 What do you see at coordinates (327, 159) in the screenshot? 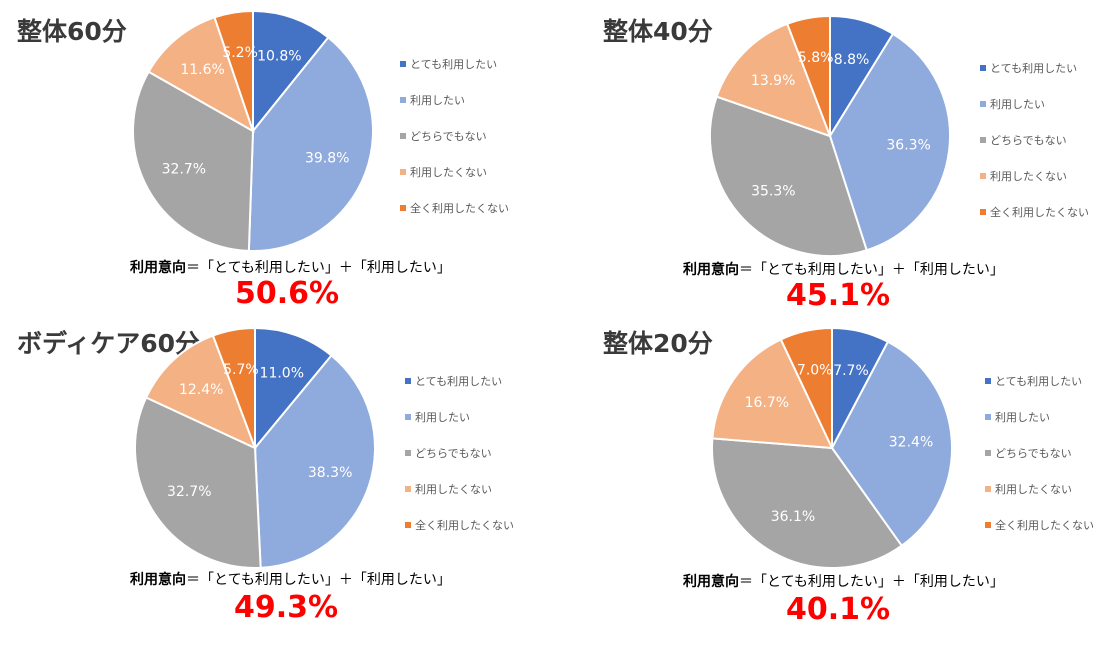
I see `slice-label: 39.8%` at bounding box center [327, 159].